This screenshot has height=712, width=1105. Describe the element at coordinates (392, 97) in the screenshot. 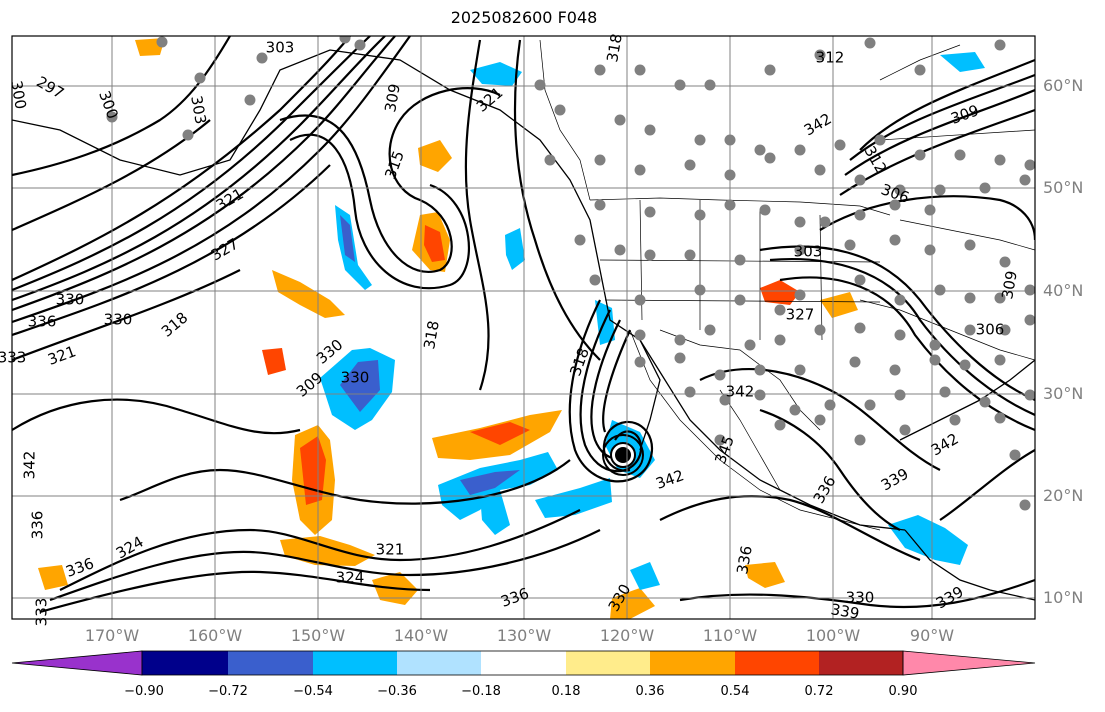

I see `contour-label: 309` at that location.